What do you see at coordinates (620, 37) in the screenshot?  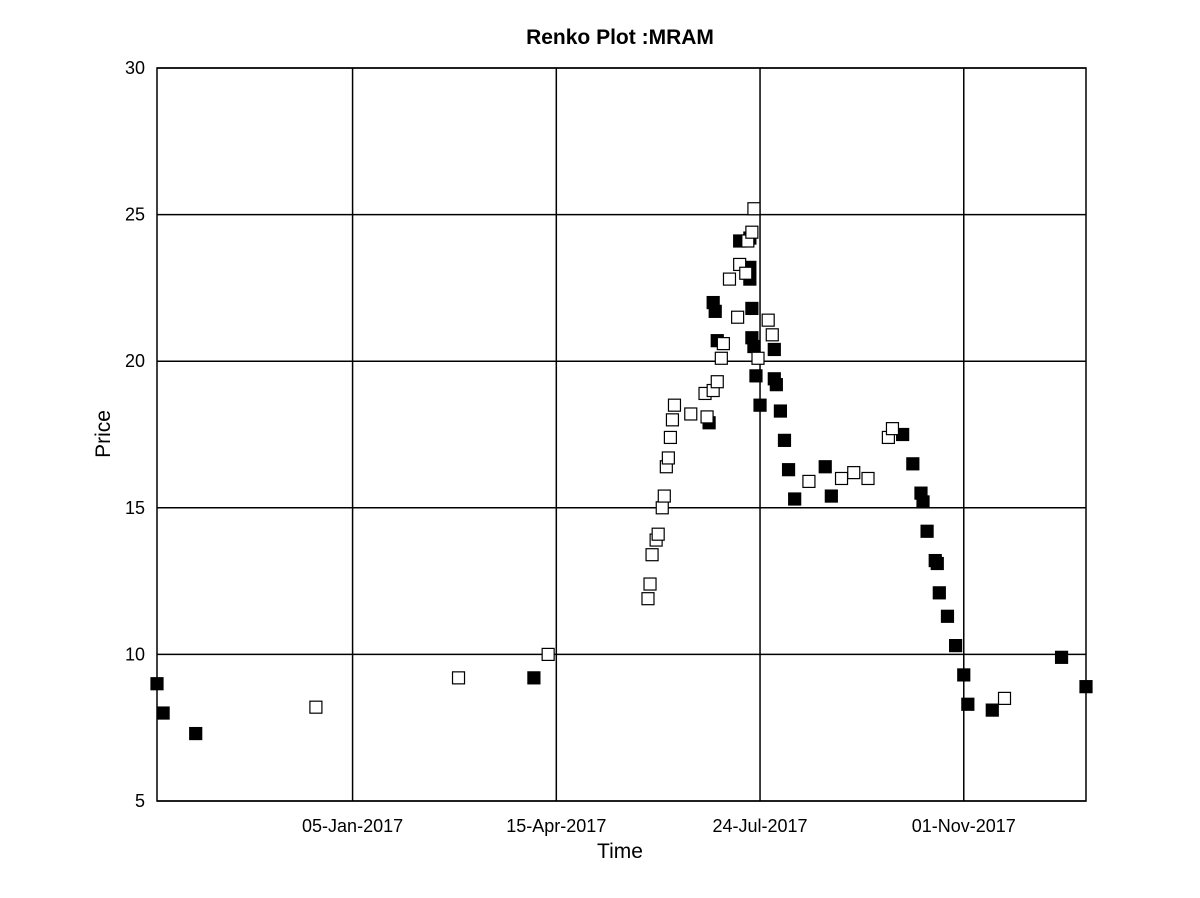 I see `chart-title: Renko Plot :MRAM` at bounding box center [620, 37].